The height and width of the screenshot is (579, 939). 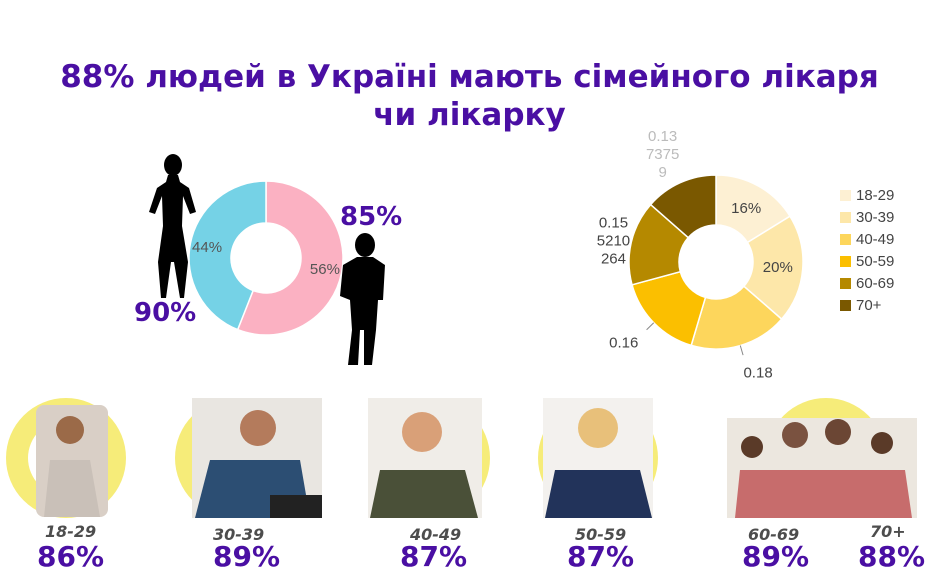 I want to click on age-pct-18-29: 86%, so click(x=71, y=556).